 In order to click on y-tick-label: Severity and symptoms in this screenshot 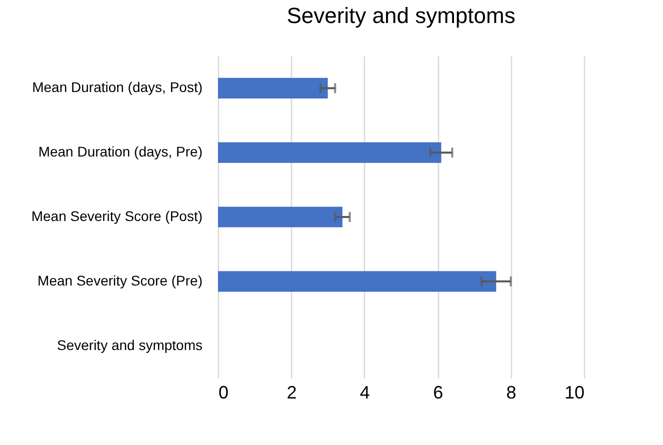, I will do `click(129, 344)`.